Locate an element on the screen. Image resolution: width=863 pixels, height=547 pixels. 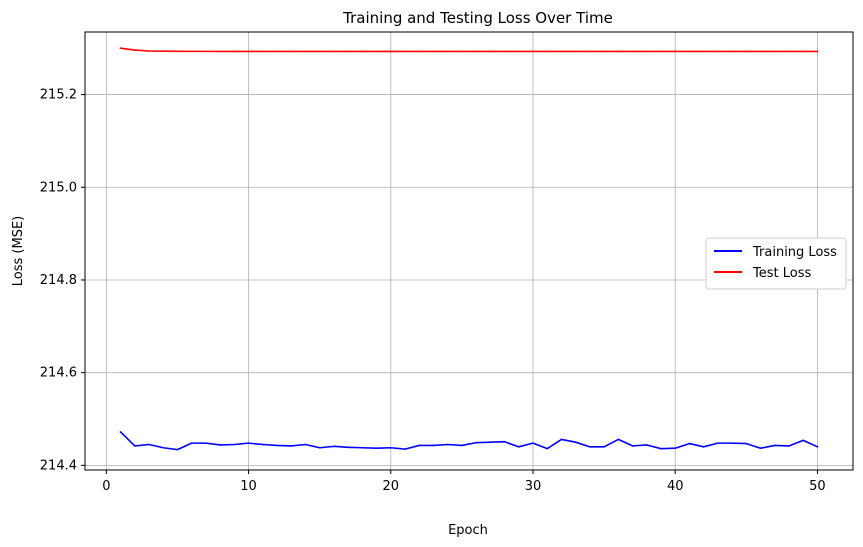
x-tick-label: 50 is located at coordinates (817, 486).